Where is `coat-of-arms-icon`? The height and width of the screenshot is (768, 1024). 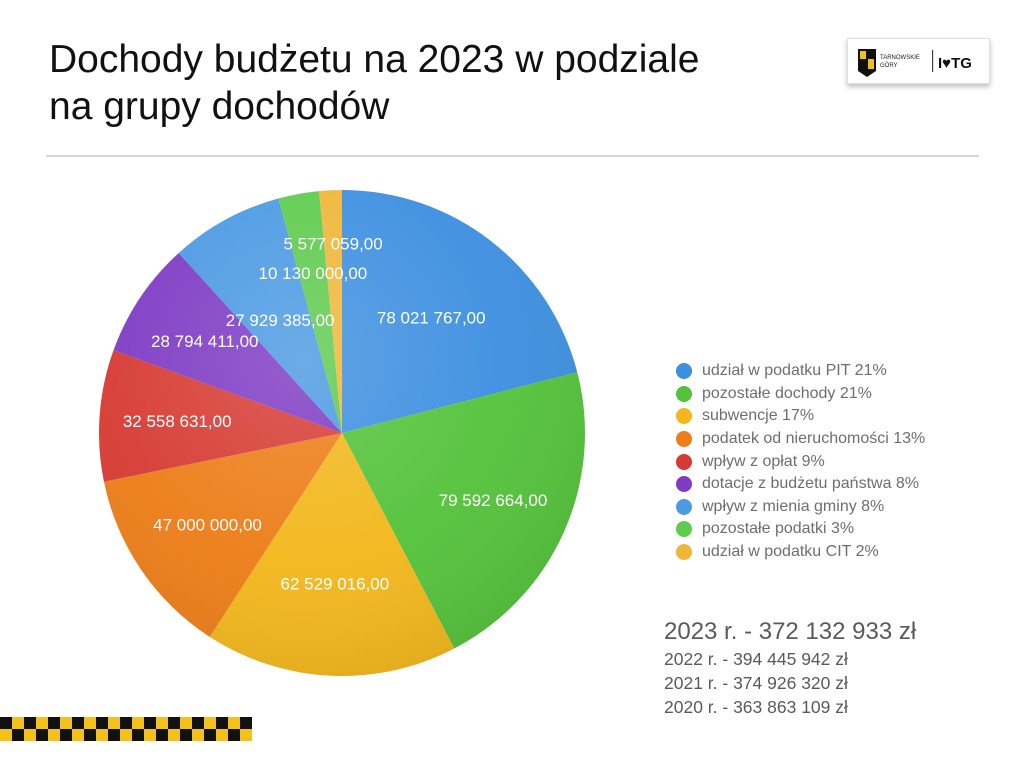
coat-of-arms-icon is located at coordinates (867, 63).